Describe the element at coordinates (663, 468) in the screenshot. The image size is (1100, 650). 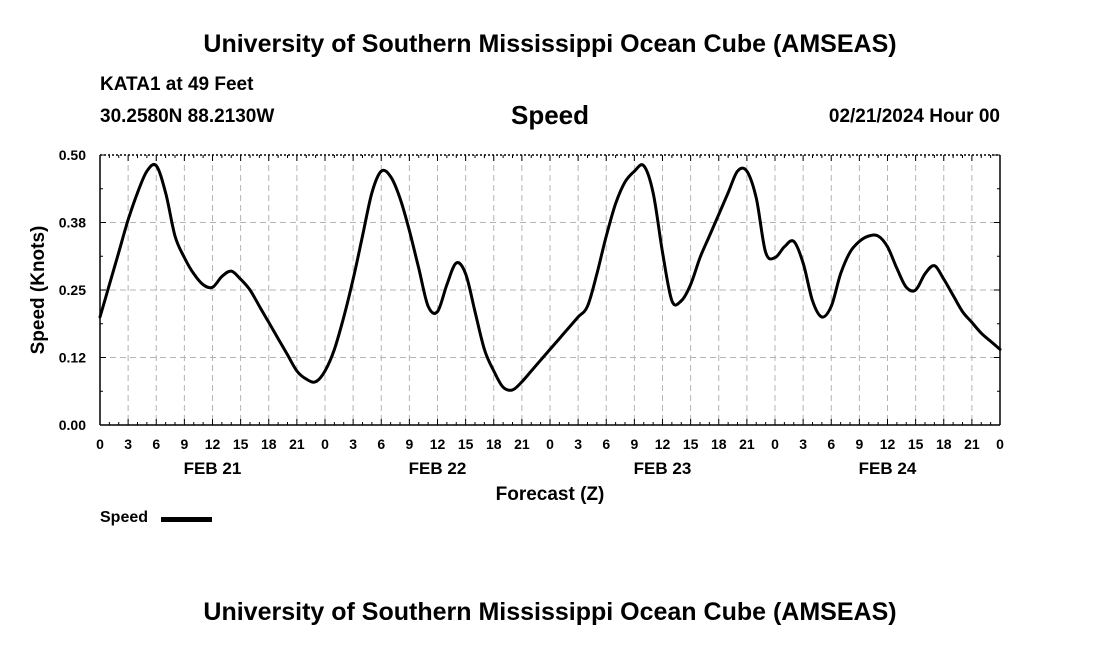
I see `day-label: FEB 23` at that location.